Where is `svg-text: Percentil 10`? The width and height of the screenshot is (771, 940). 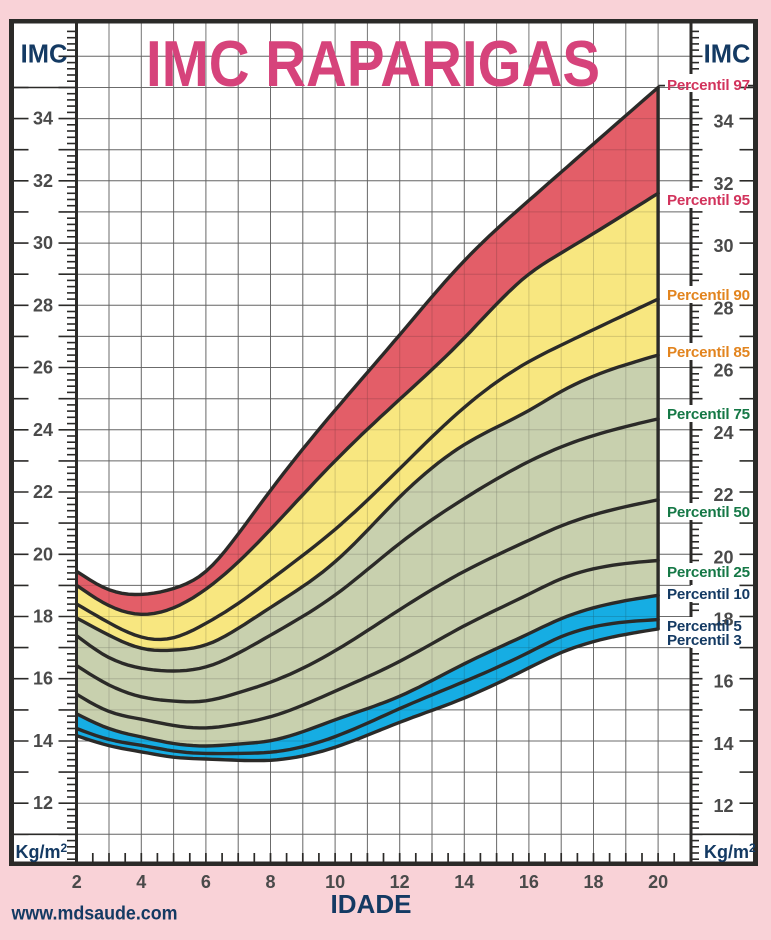
svg-text: Percentil 10 is located at coordinates (708, 594).